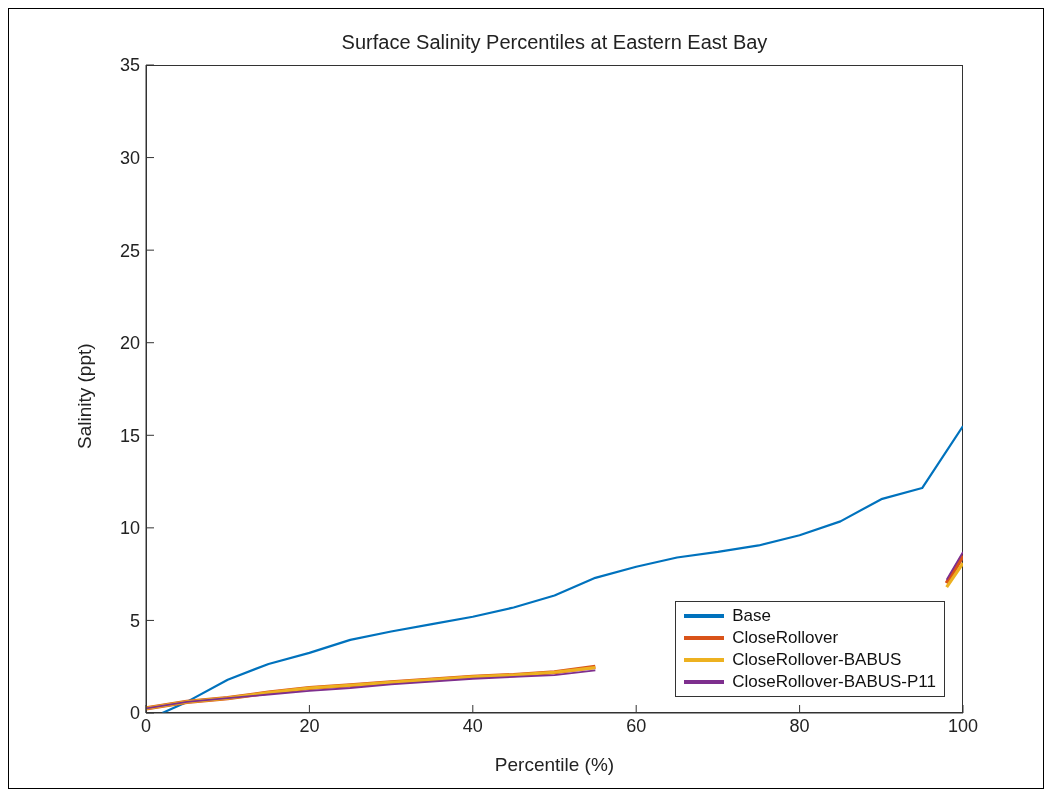 Image resolution: width=1052 pixels, height=797 pixels. Describe the element at coordinates (84, 396) in the screenshot. I see `y-axis-title: Salinity (ppt)` at that location.